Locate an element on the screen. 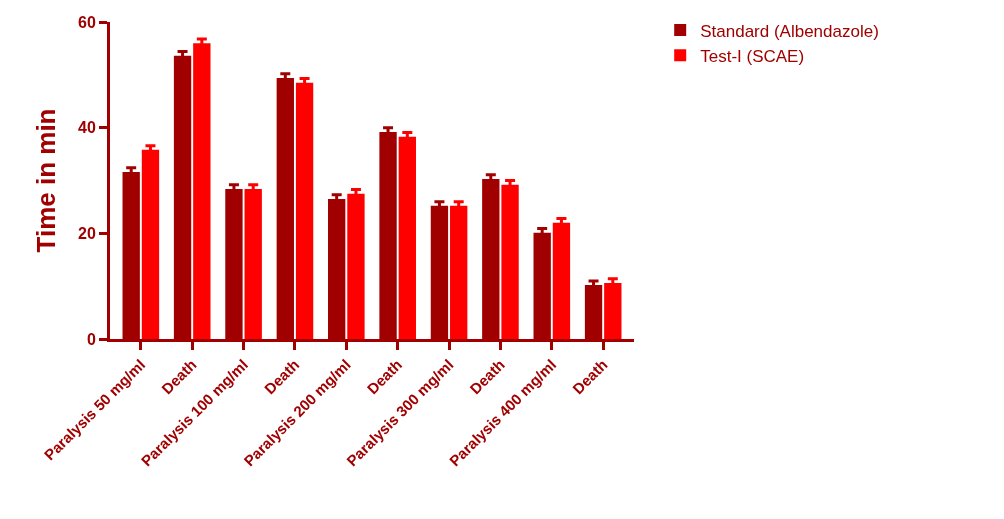 The height and width of the screenshot is (519, 1004). legend-label: Test-I (SCAE) is located at coordinates (752, 56).